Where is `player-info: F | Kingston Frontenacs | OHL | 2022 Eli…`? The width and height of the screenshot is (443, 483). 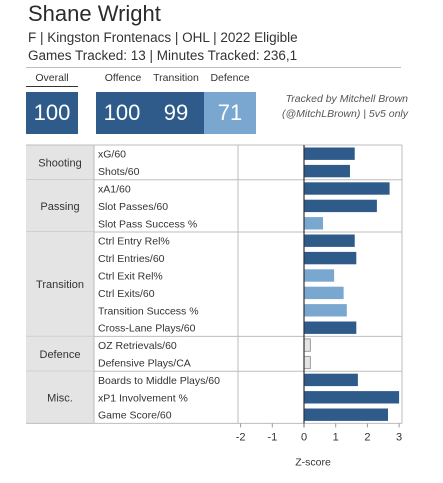 player-info: F | Kingston Frontenacs | OHL | 2022 Eli… is located at coordinates (163, 37).